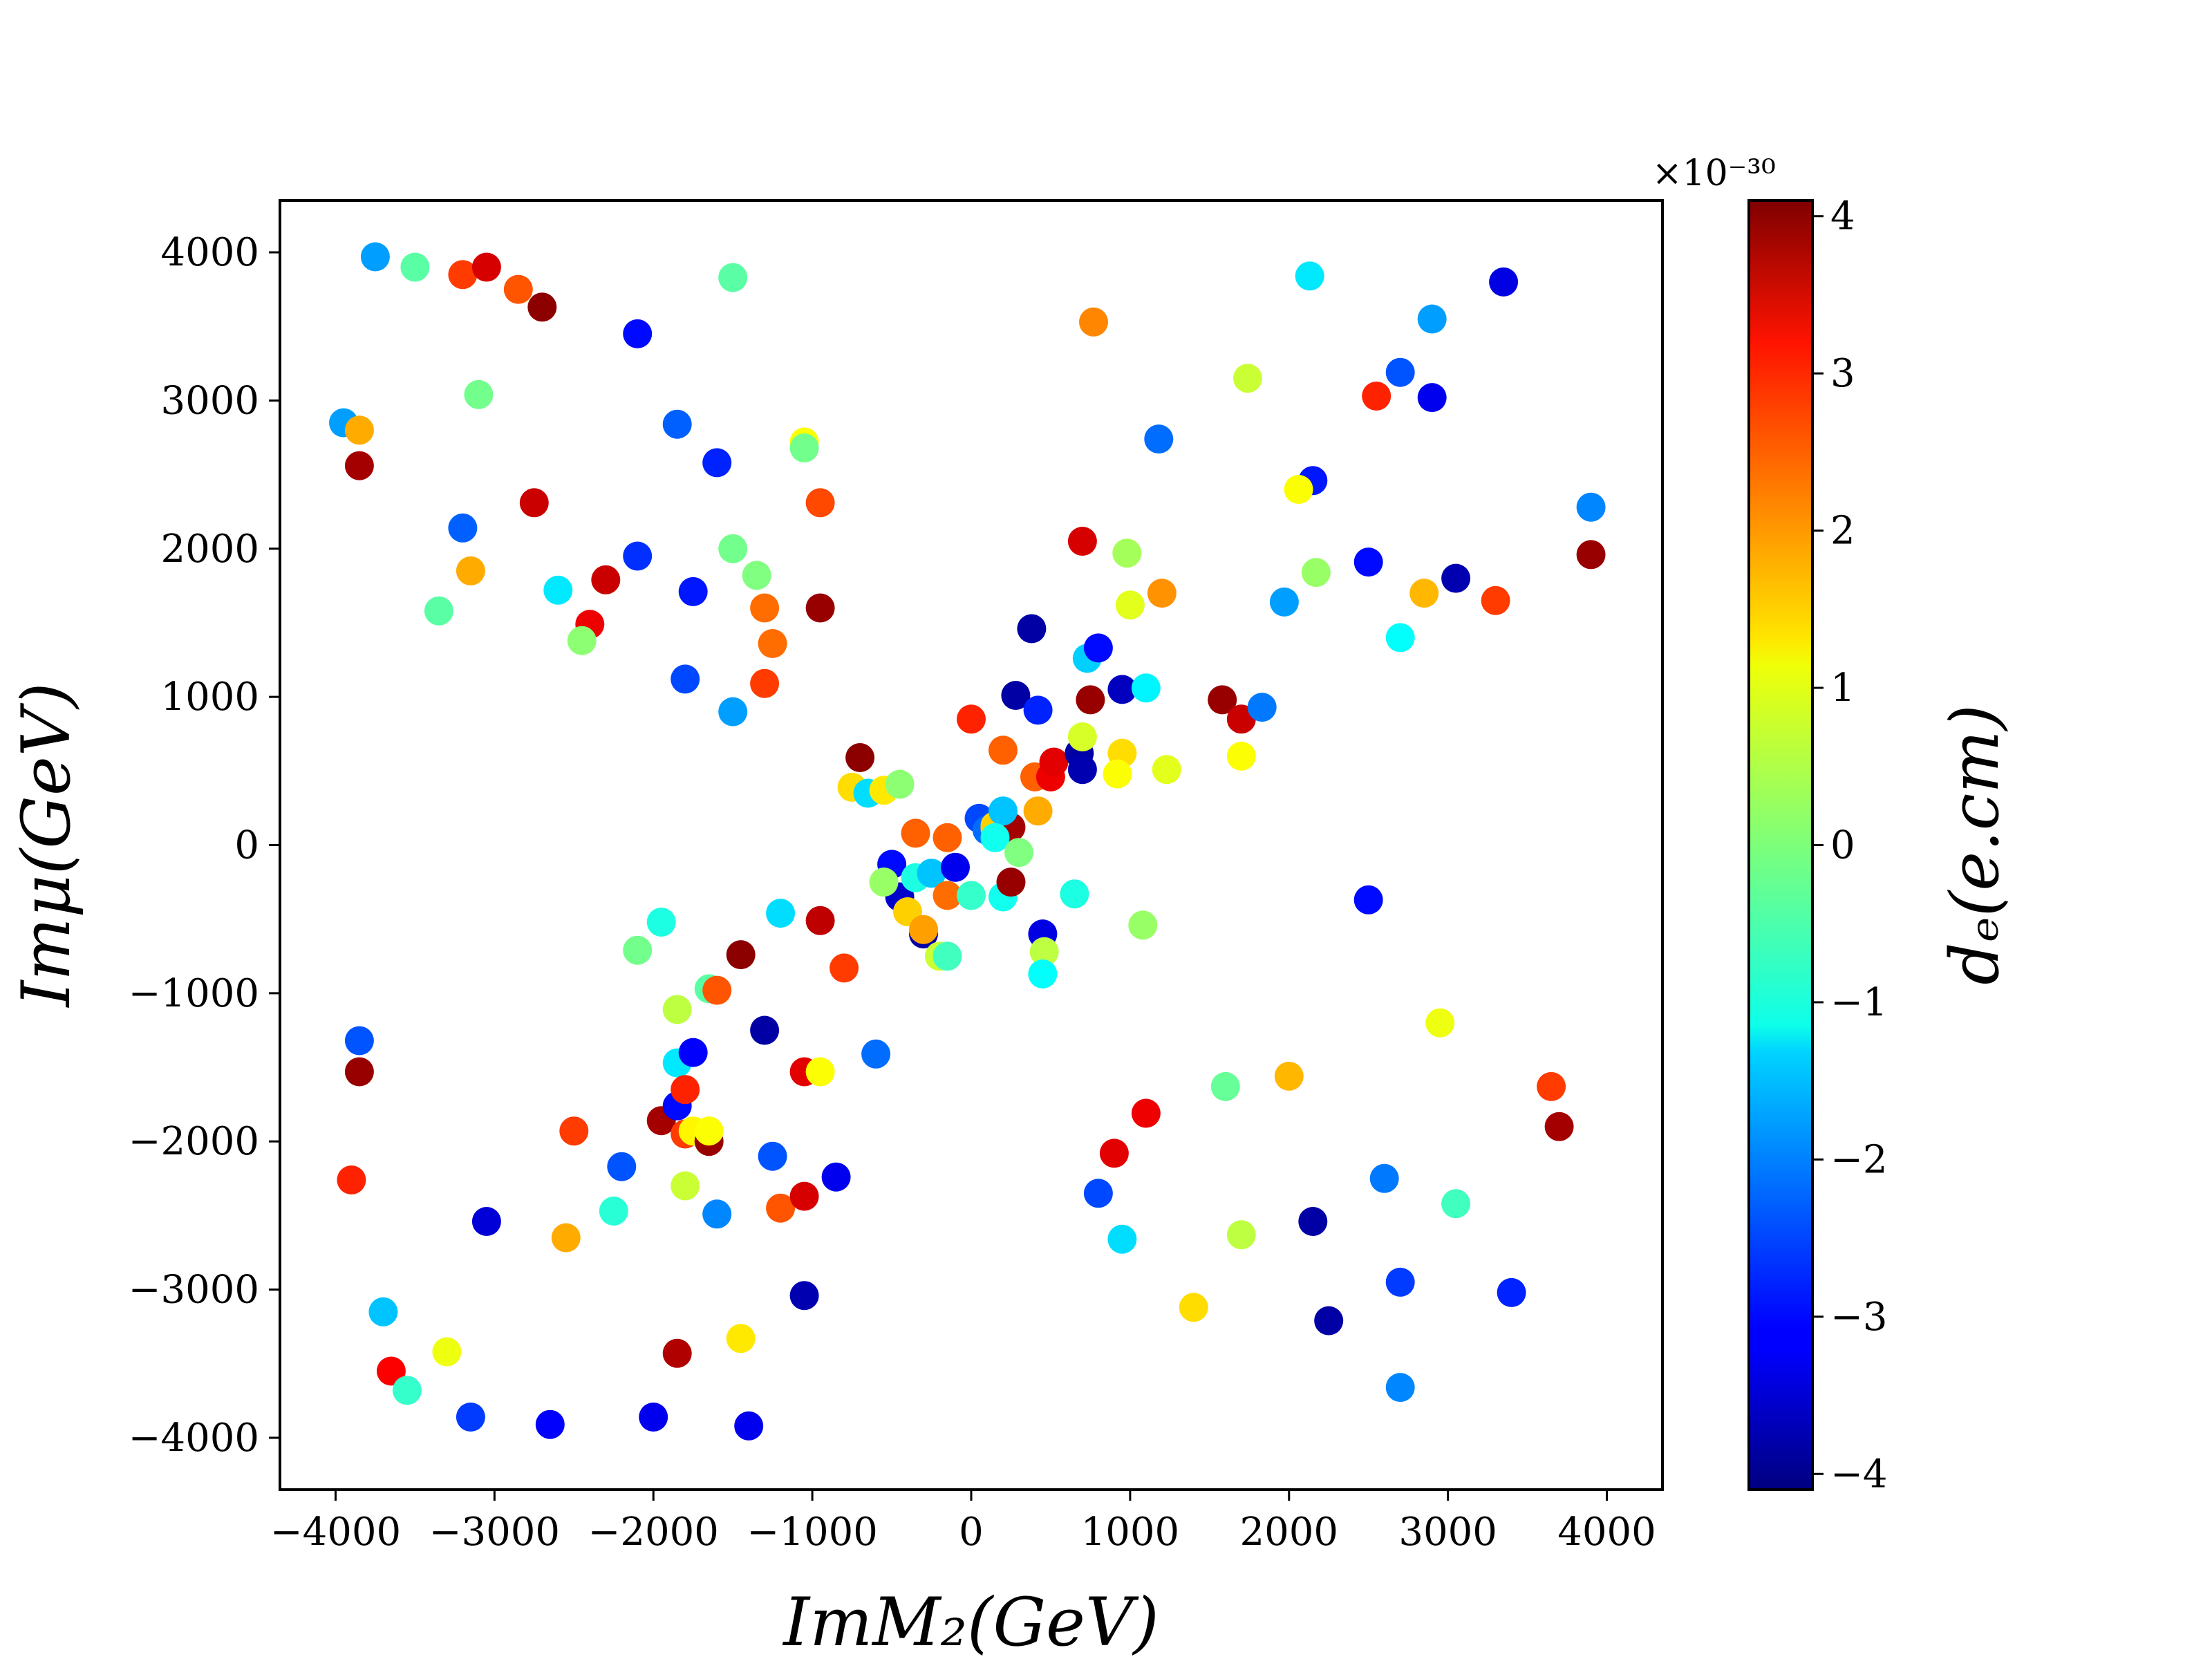  Describe the element at coordinates (971, 1532) in the screenshot. I see `x-tick-label: 0` at that location.